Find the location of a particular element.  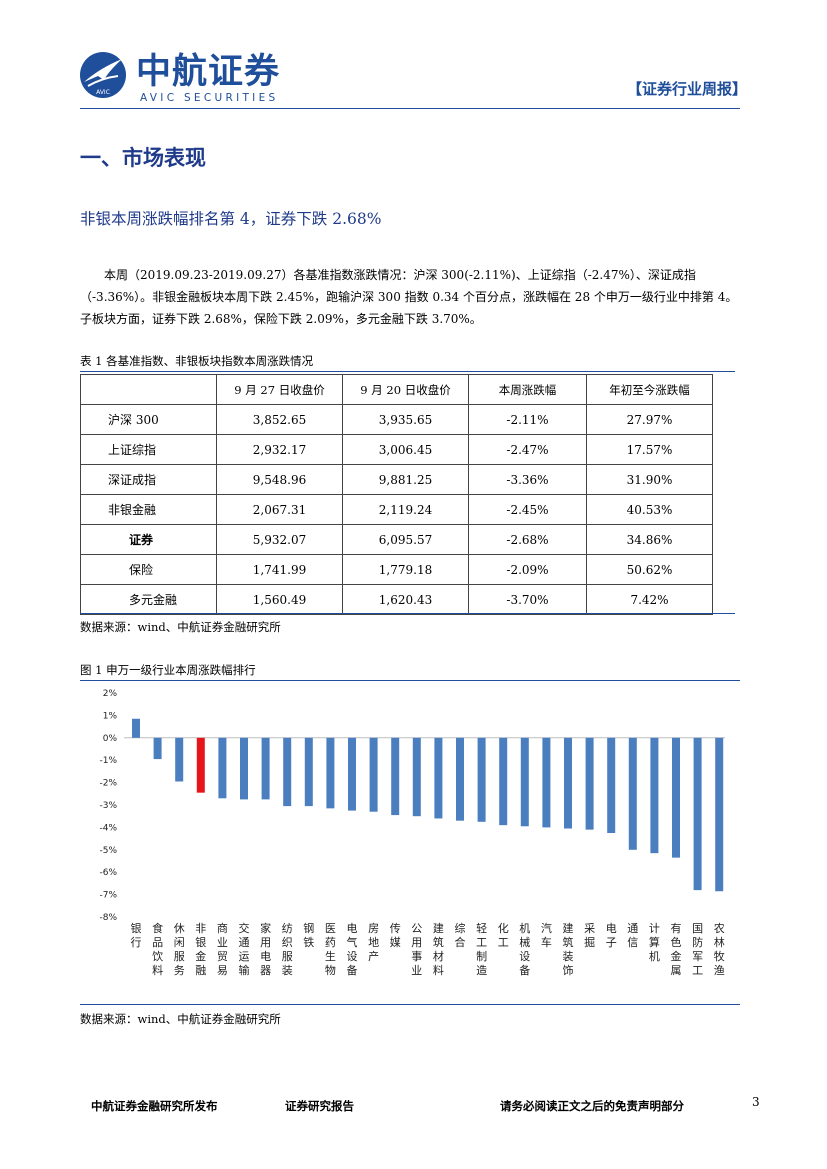

x-tick-label: 房地产 is located at coordinates (373, 942).